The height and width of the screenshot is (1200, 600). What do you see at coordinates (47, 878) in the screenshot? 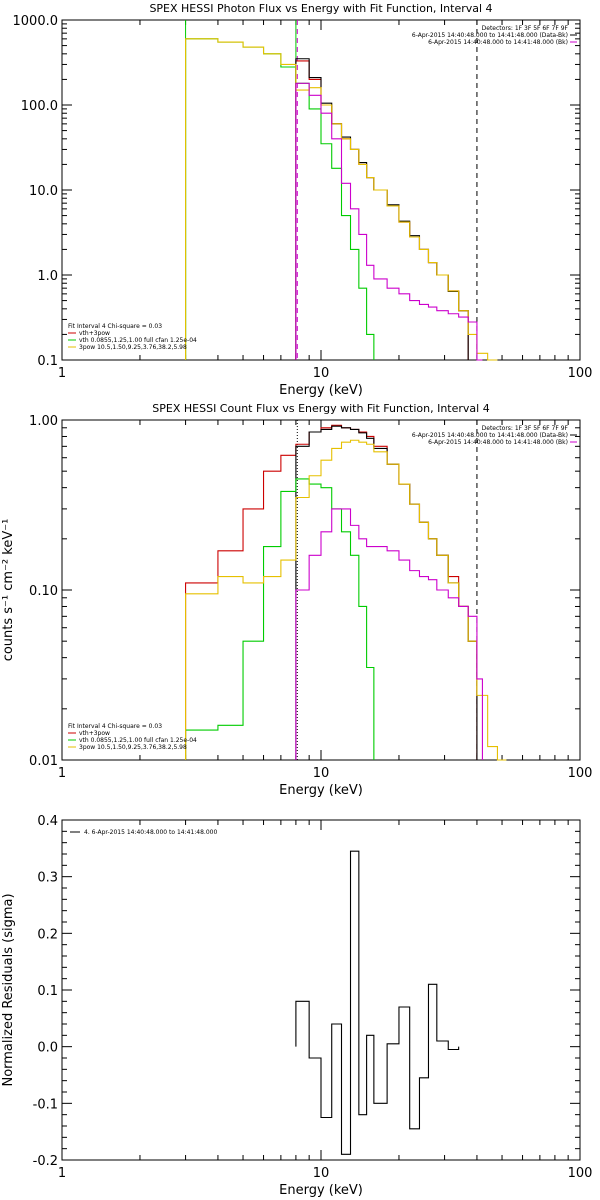
I see `y-tick-label: 0.3` at bounding box center [47, 878].